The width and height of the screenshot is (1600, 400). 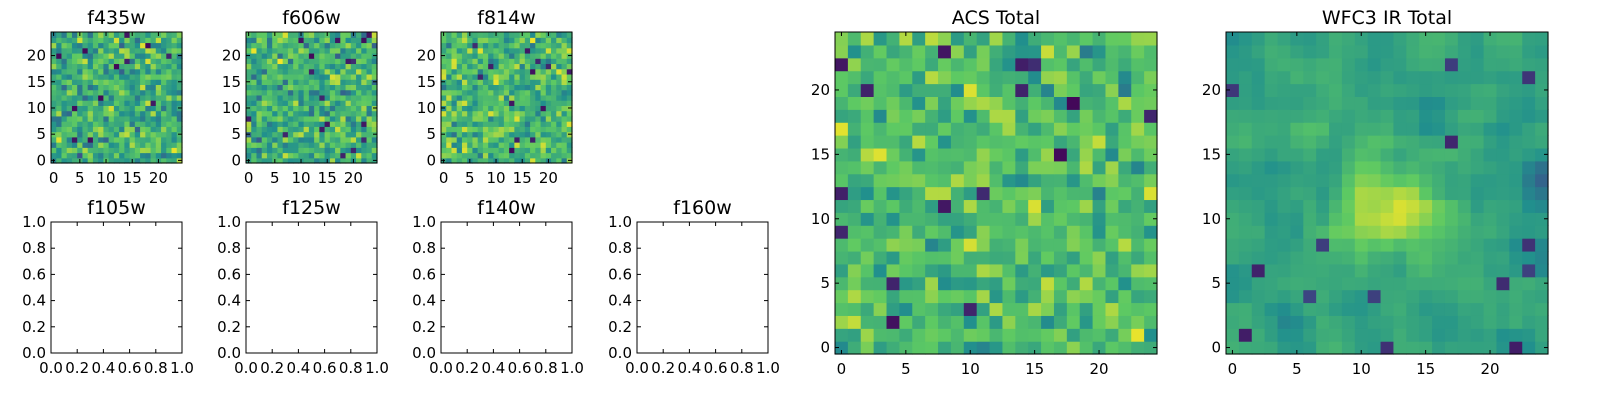 I want to click on y-tick-label: 0.8, so click(x=620, y=248).